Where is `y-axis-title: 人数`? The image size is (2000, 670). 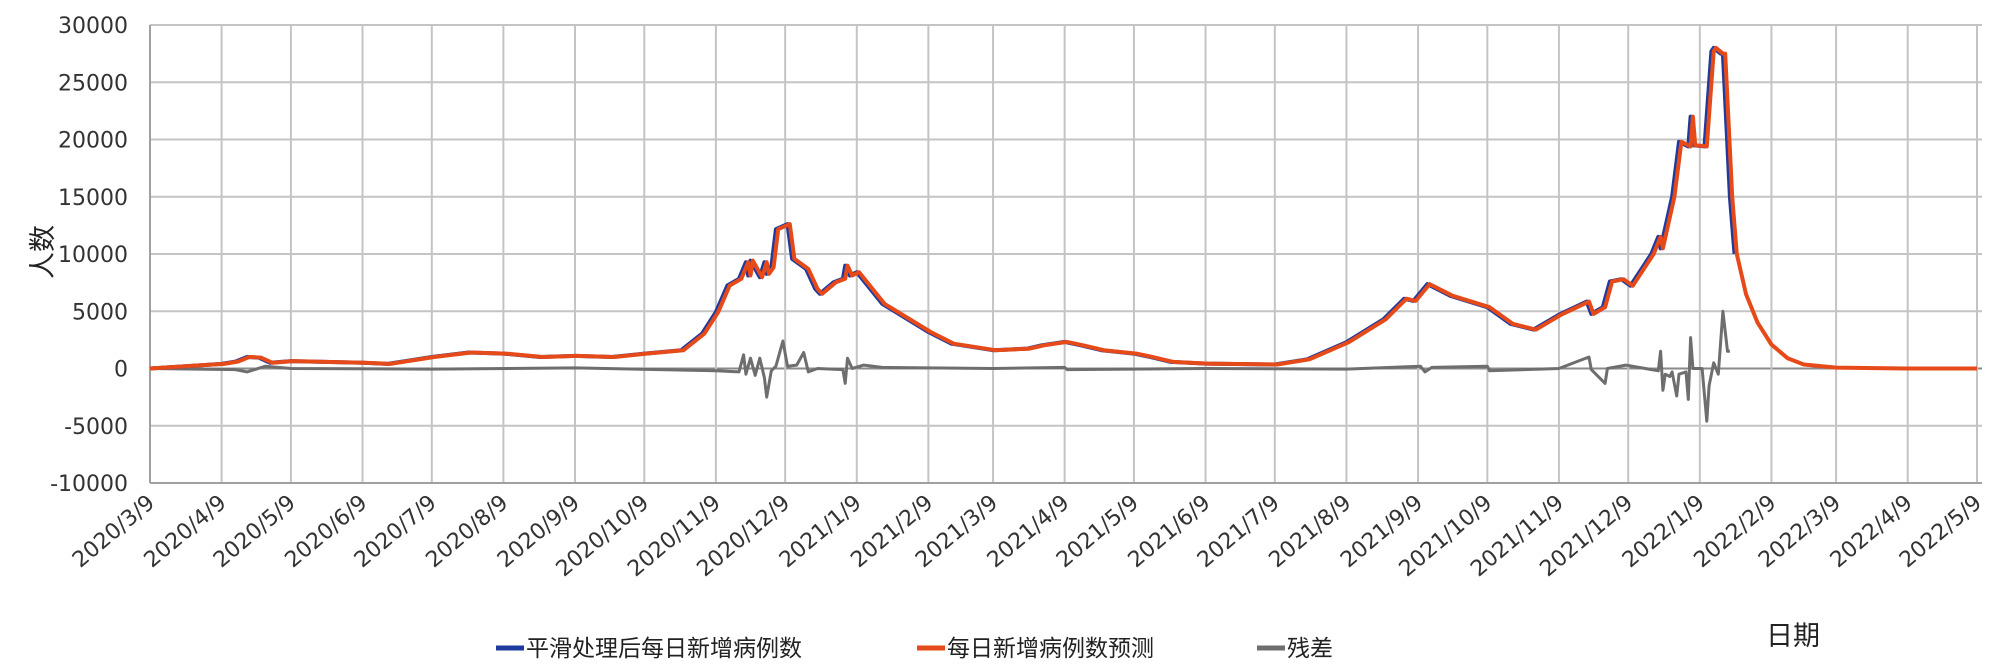
y-axis-title: 人数 is located at coordinates (43, 252).